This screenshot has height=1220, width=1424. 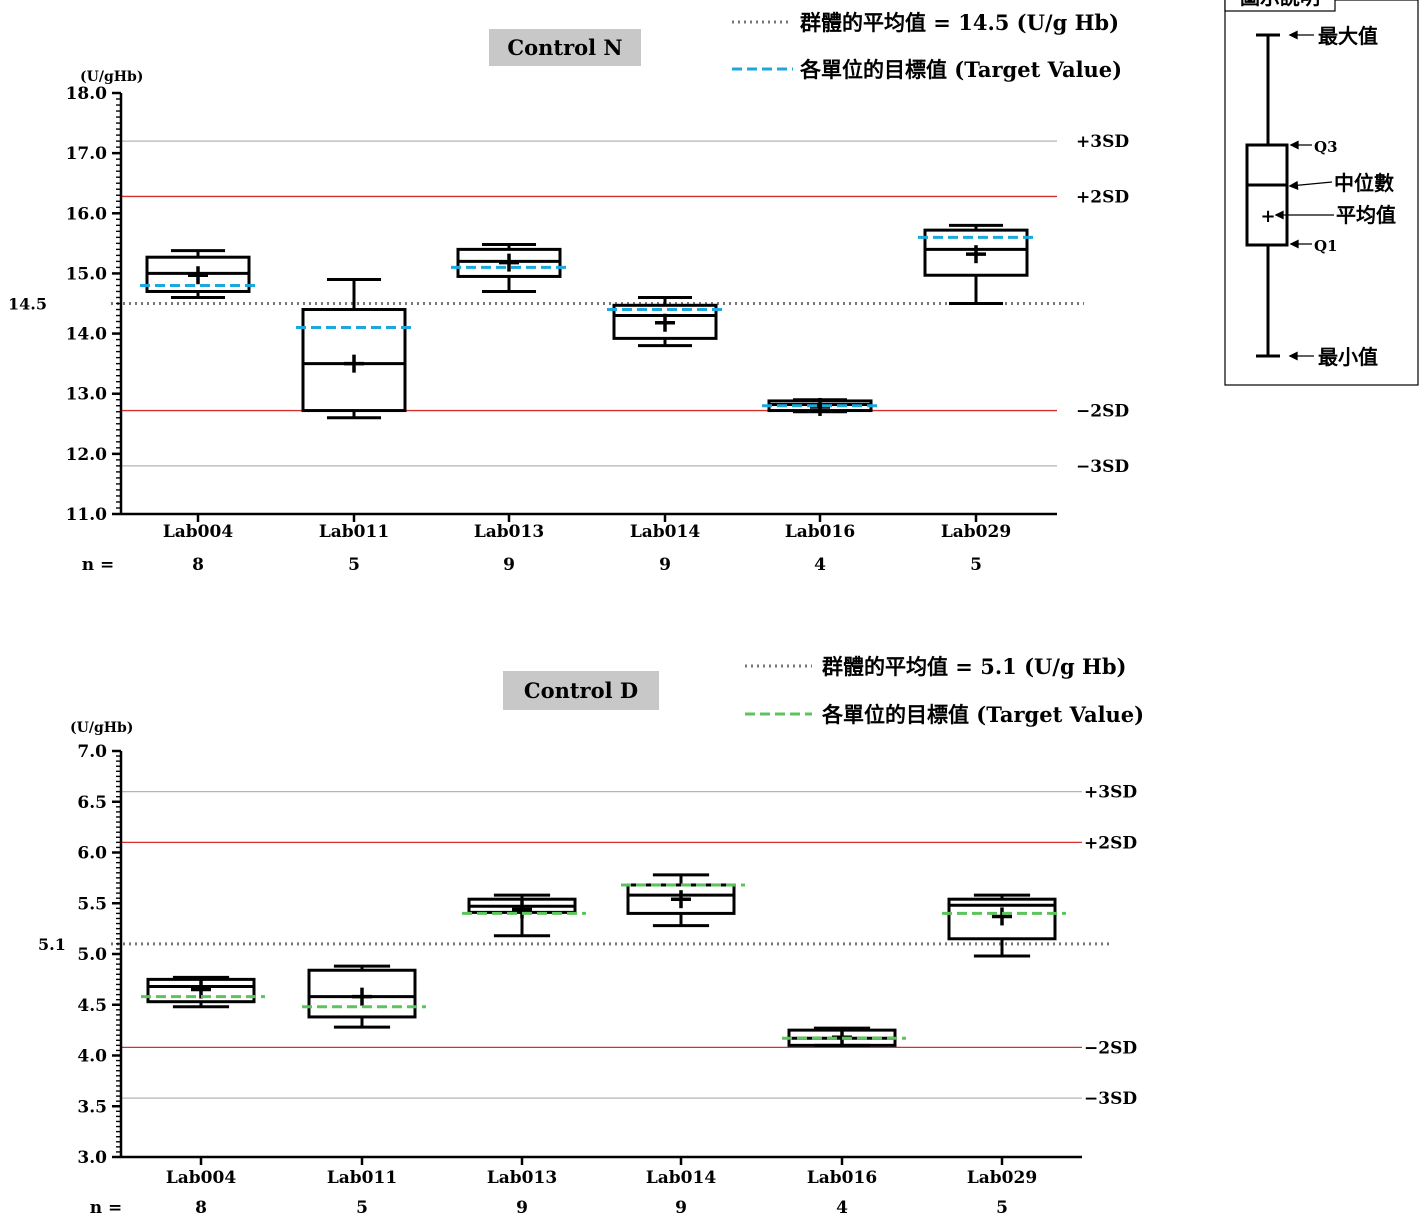 I want to click on chart-title: Control D, so click(x=581, y=690).